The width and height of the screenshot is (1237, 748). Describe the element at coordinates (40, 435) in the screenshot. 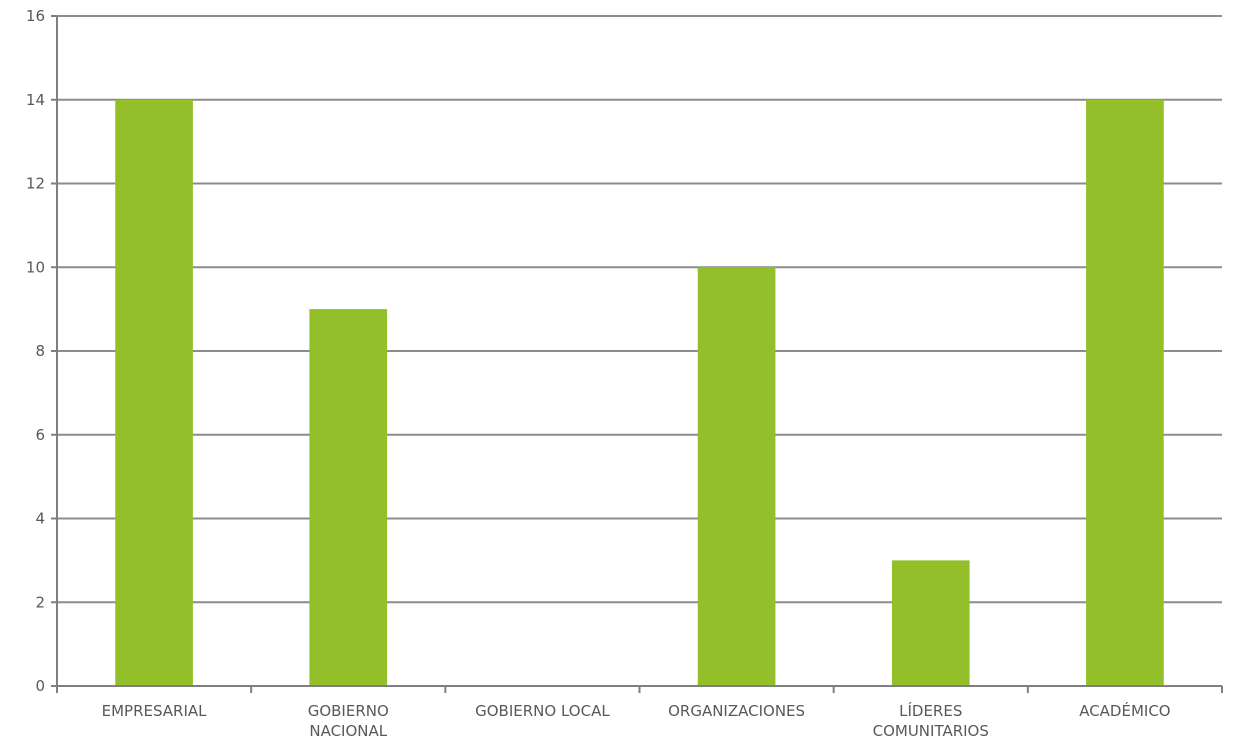

I see `y-tick-label: 6` at that location.